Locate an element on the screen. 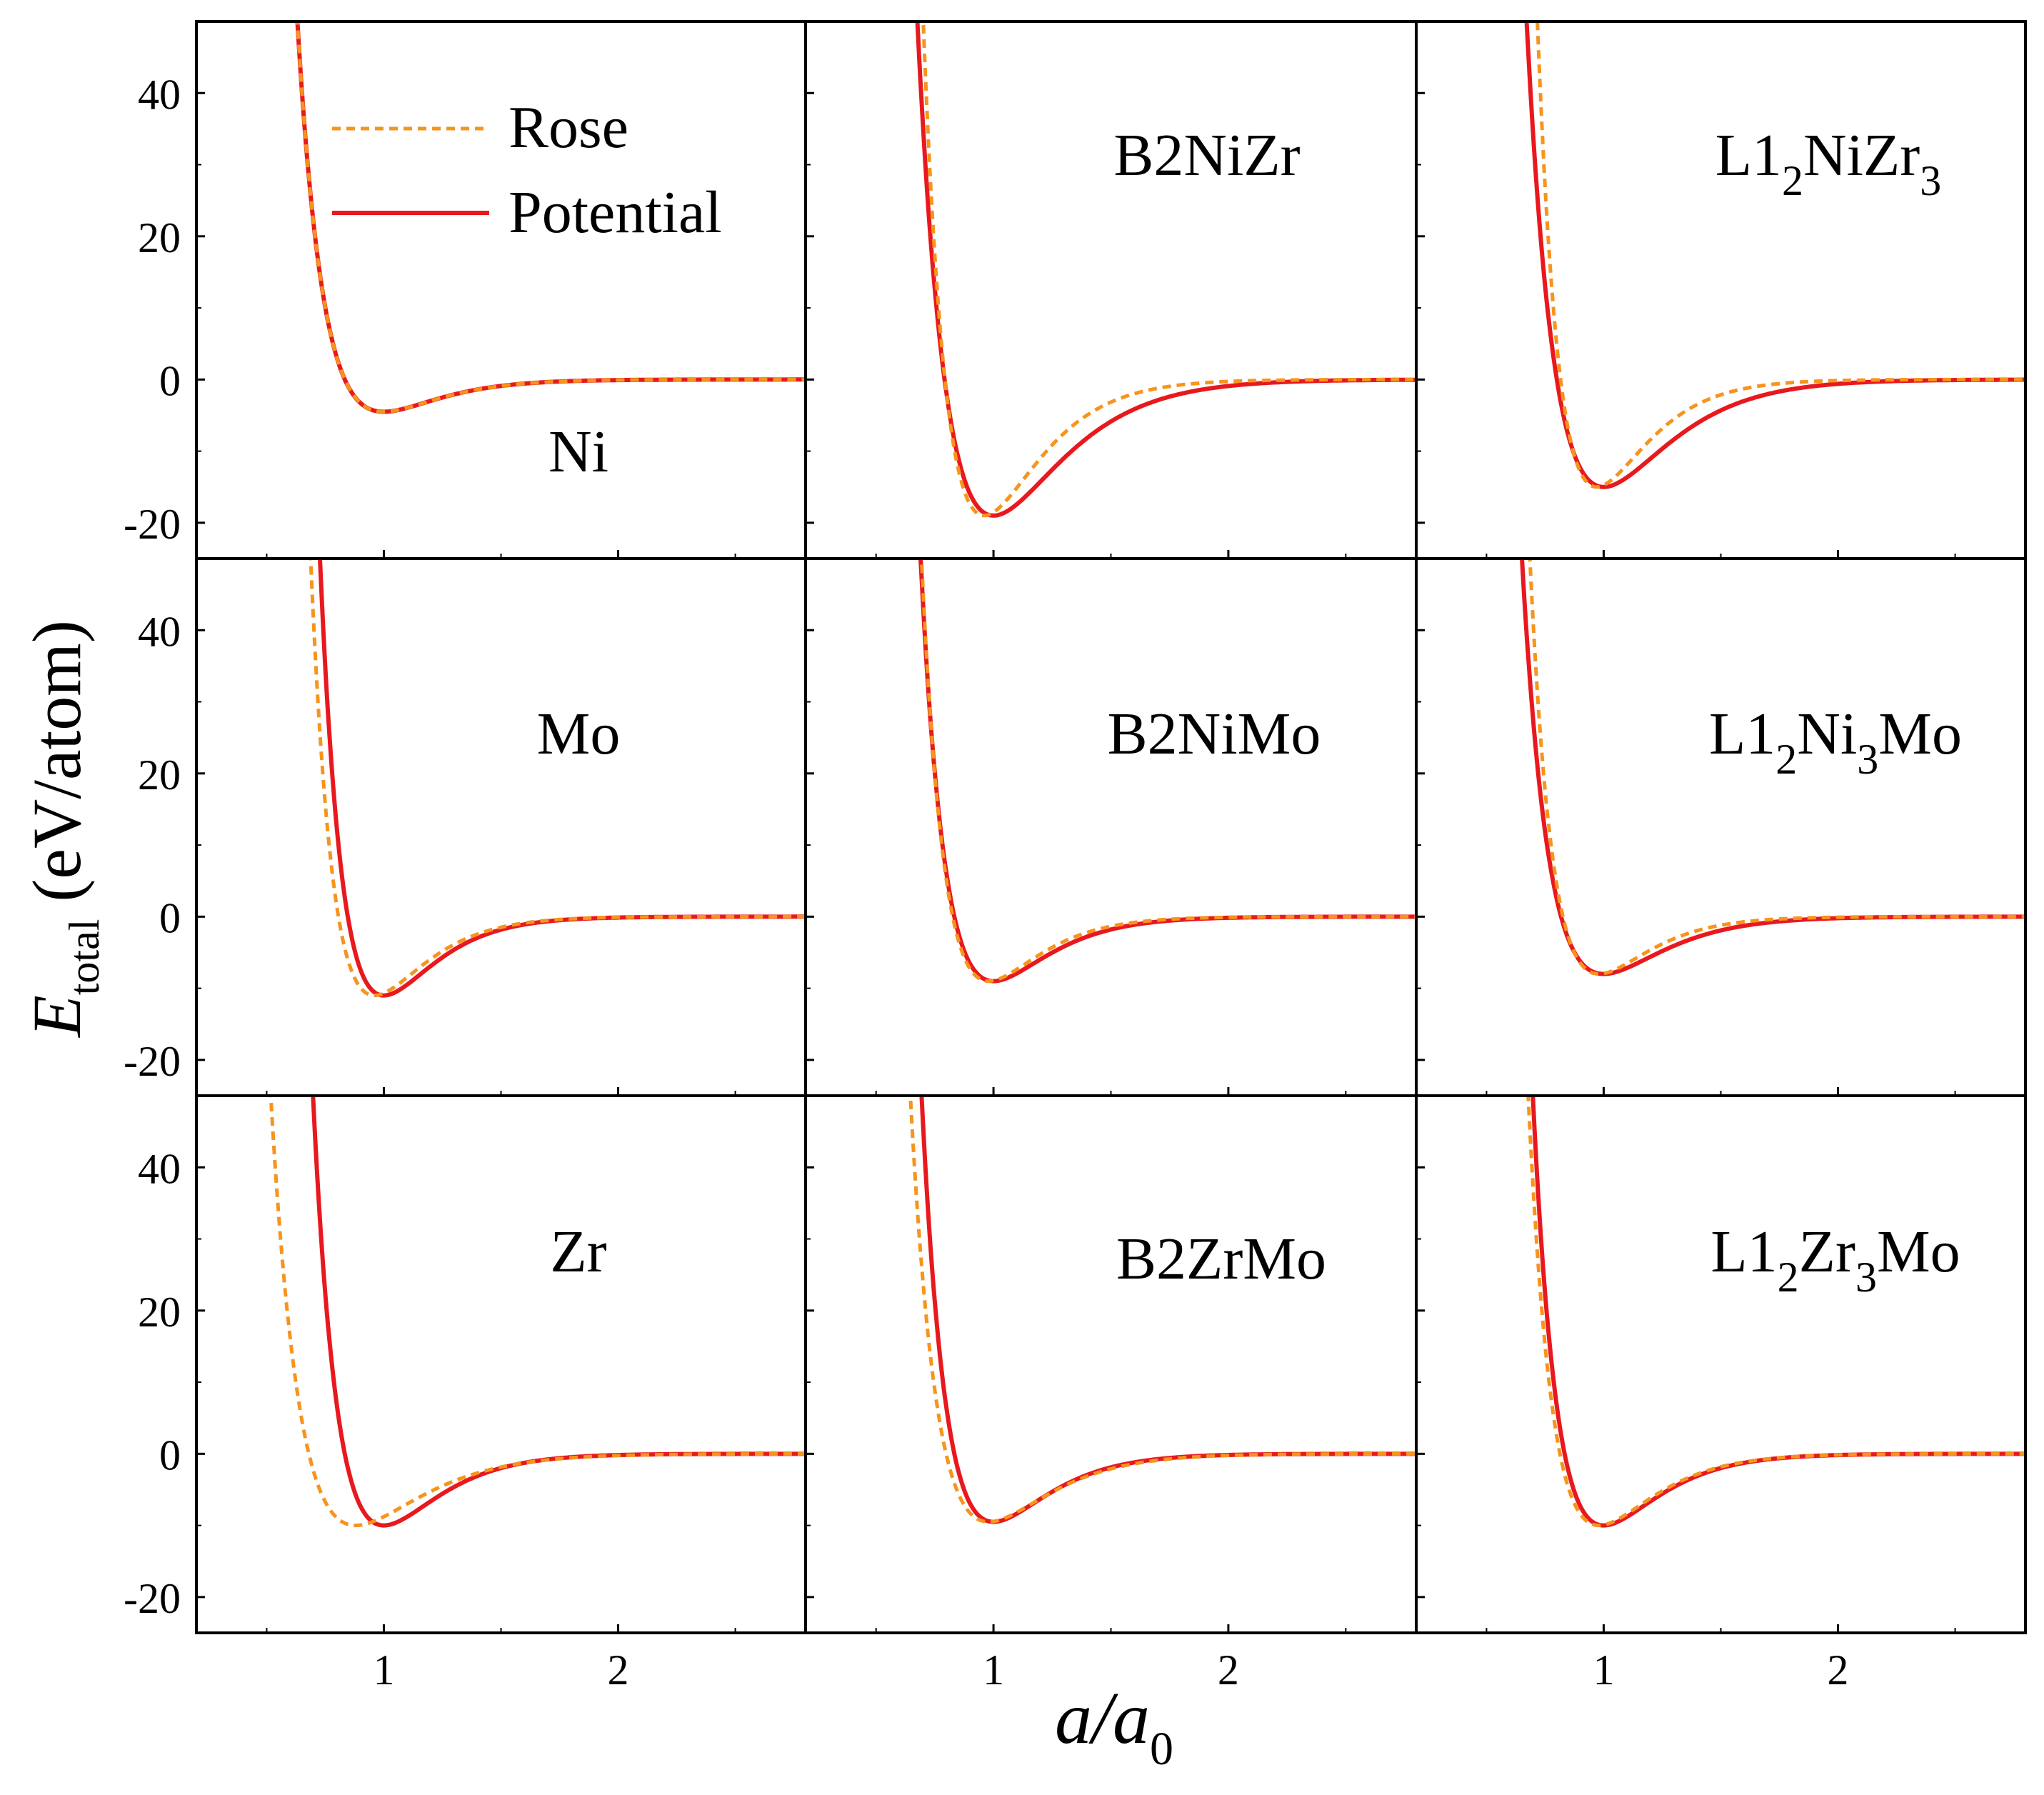 The width and height of the screenshot is (2044, 1795). panel-B2NiZr: B2NiZr is located at coordinates (1111, 290).